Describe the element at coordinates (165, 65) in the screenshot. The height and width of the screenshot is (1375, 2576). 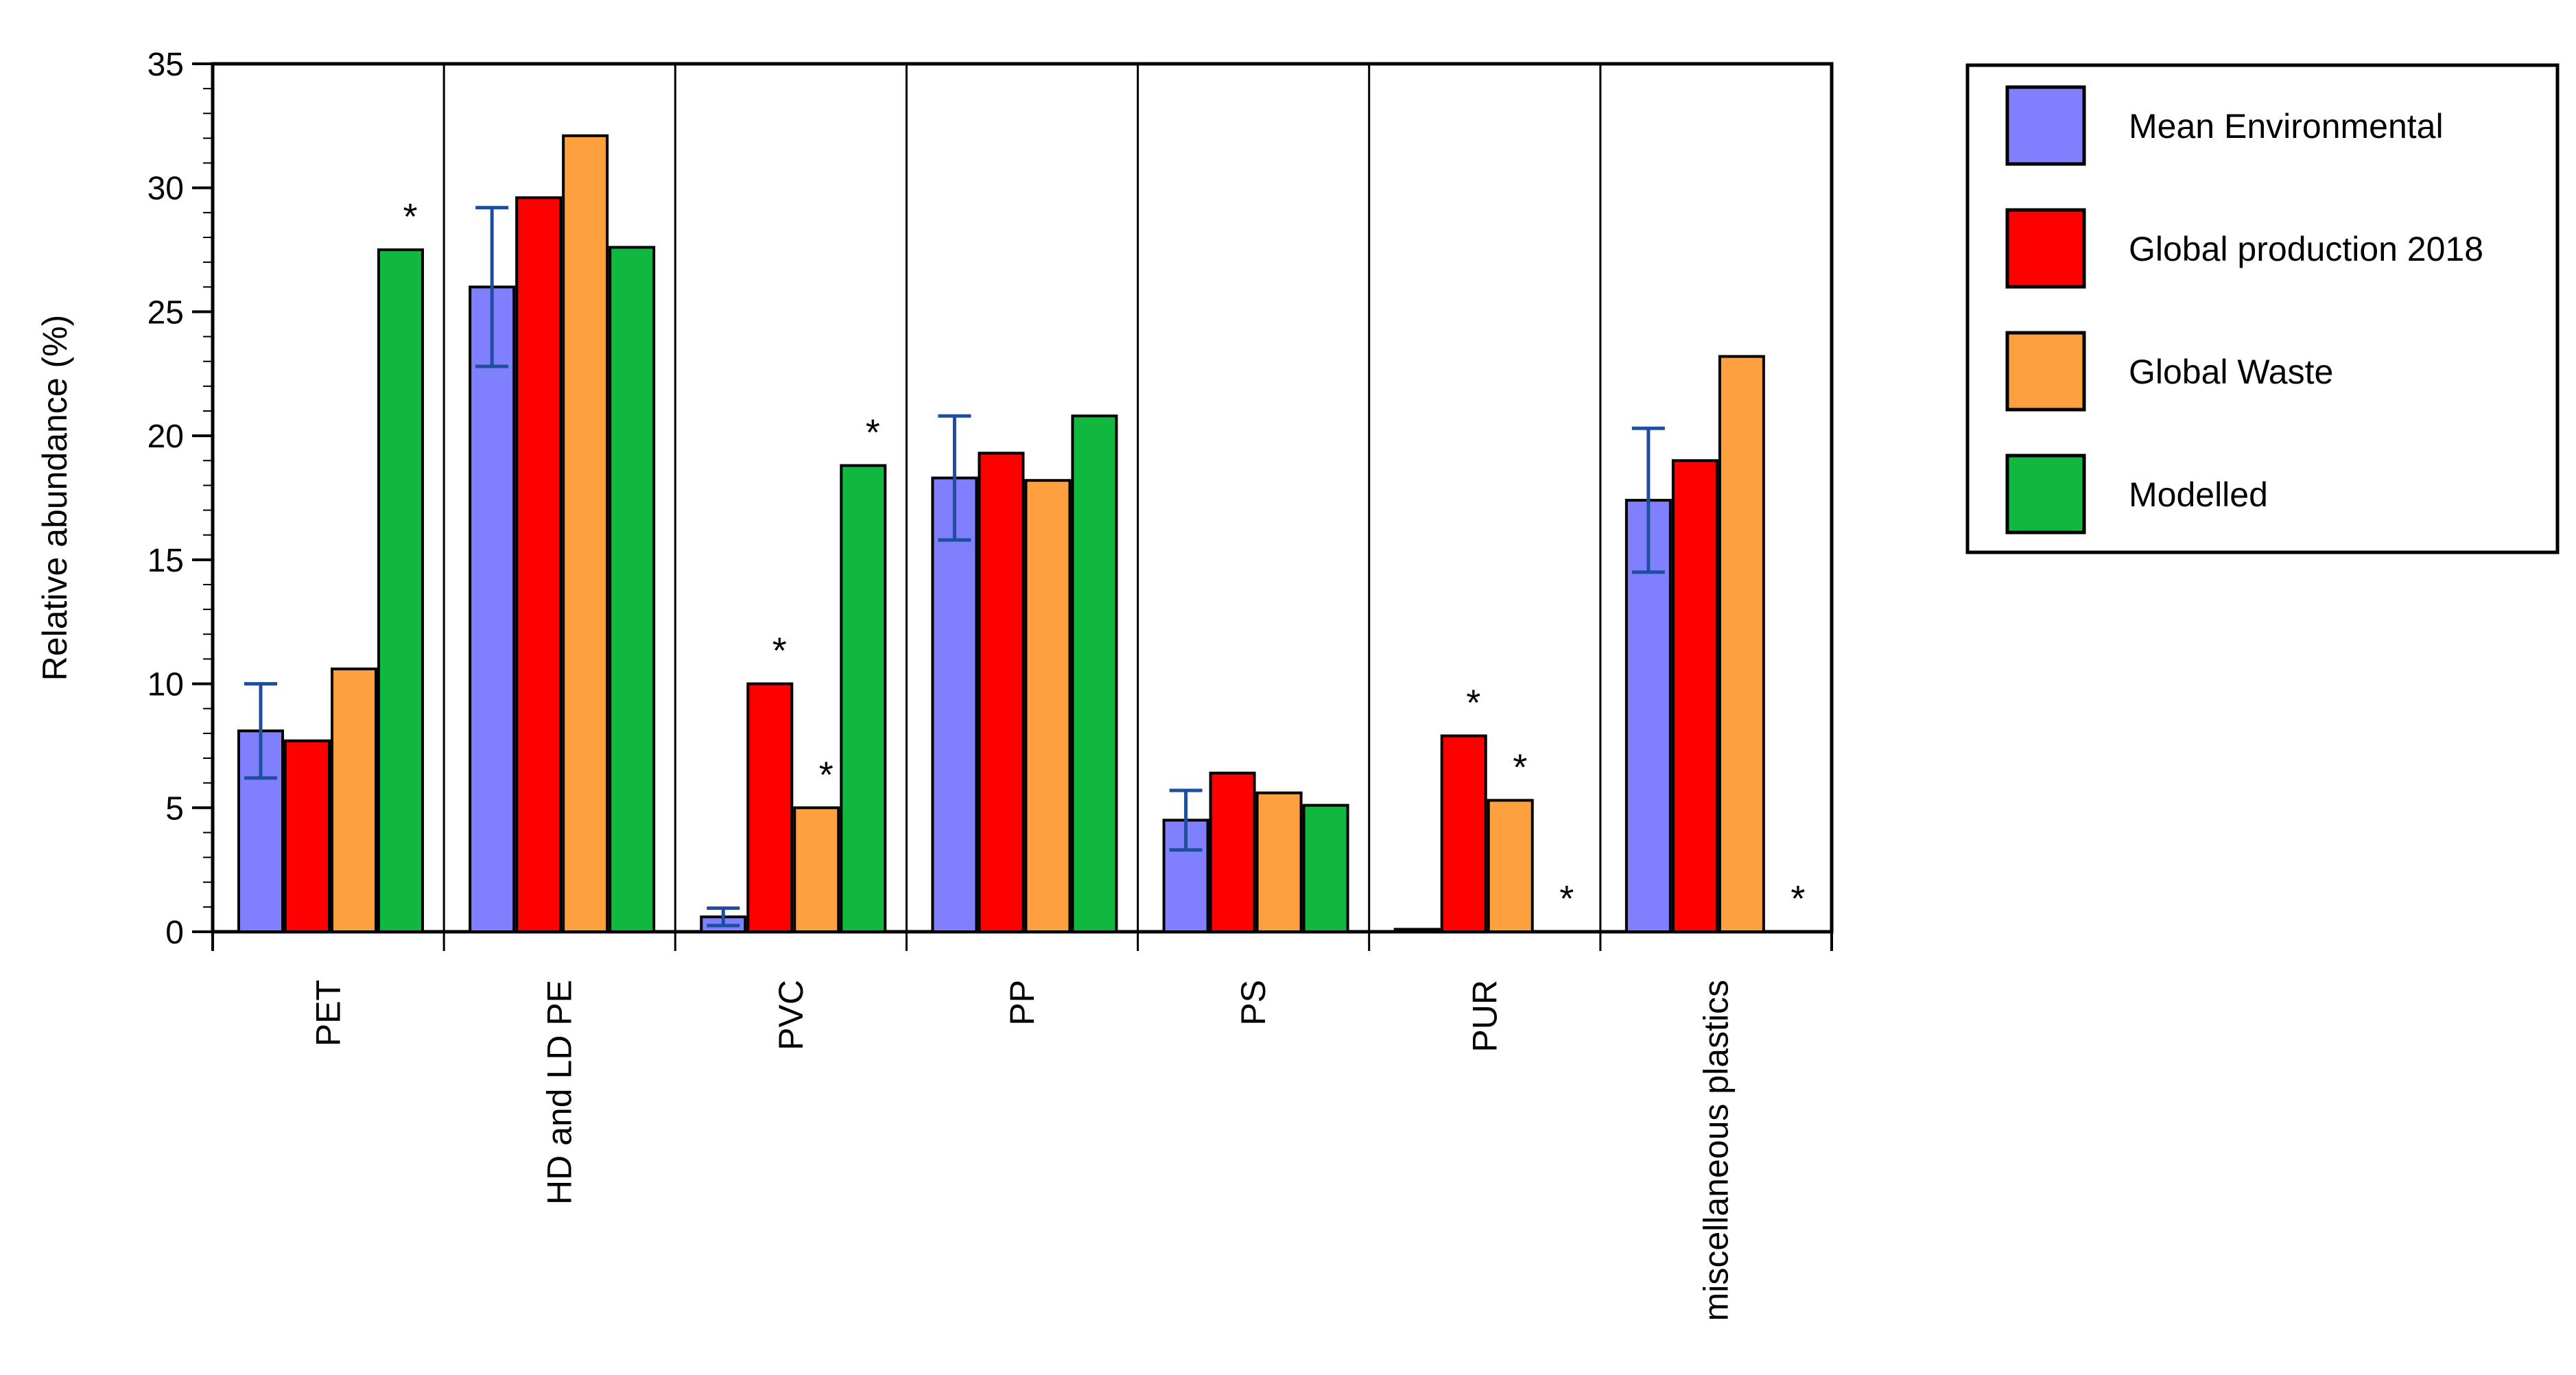
I see `y-tick-label: 35` at that location.